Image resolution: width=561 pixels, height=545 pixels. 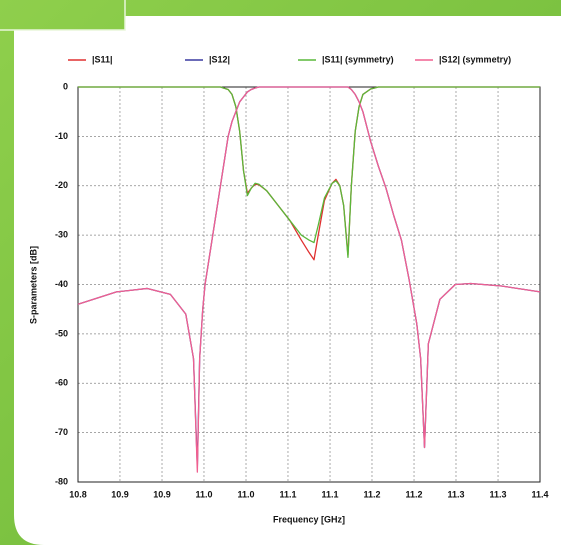 What do you see at coordinates (61, 481) in the screenshot?
I see `y-tick-label: -80` at bounding box center [61, 481].